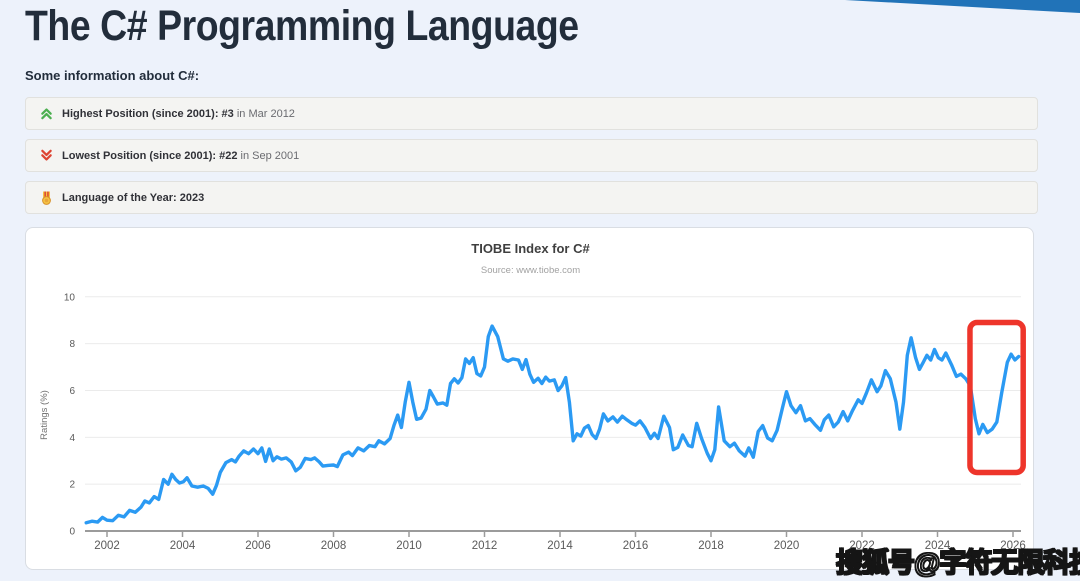 This screenshot has width=1080, height=581. What do you see at coordinates (302, 26) in the screenshot?
I see `page-title: The C# Programming Language` at bounding box center [302, 26].